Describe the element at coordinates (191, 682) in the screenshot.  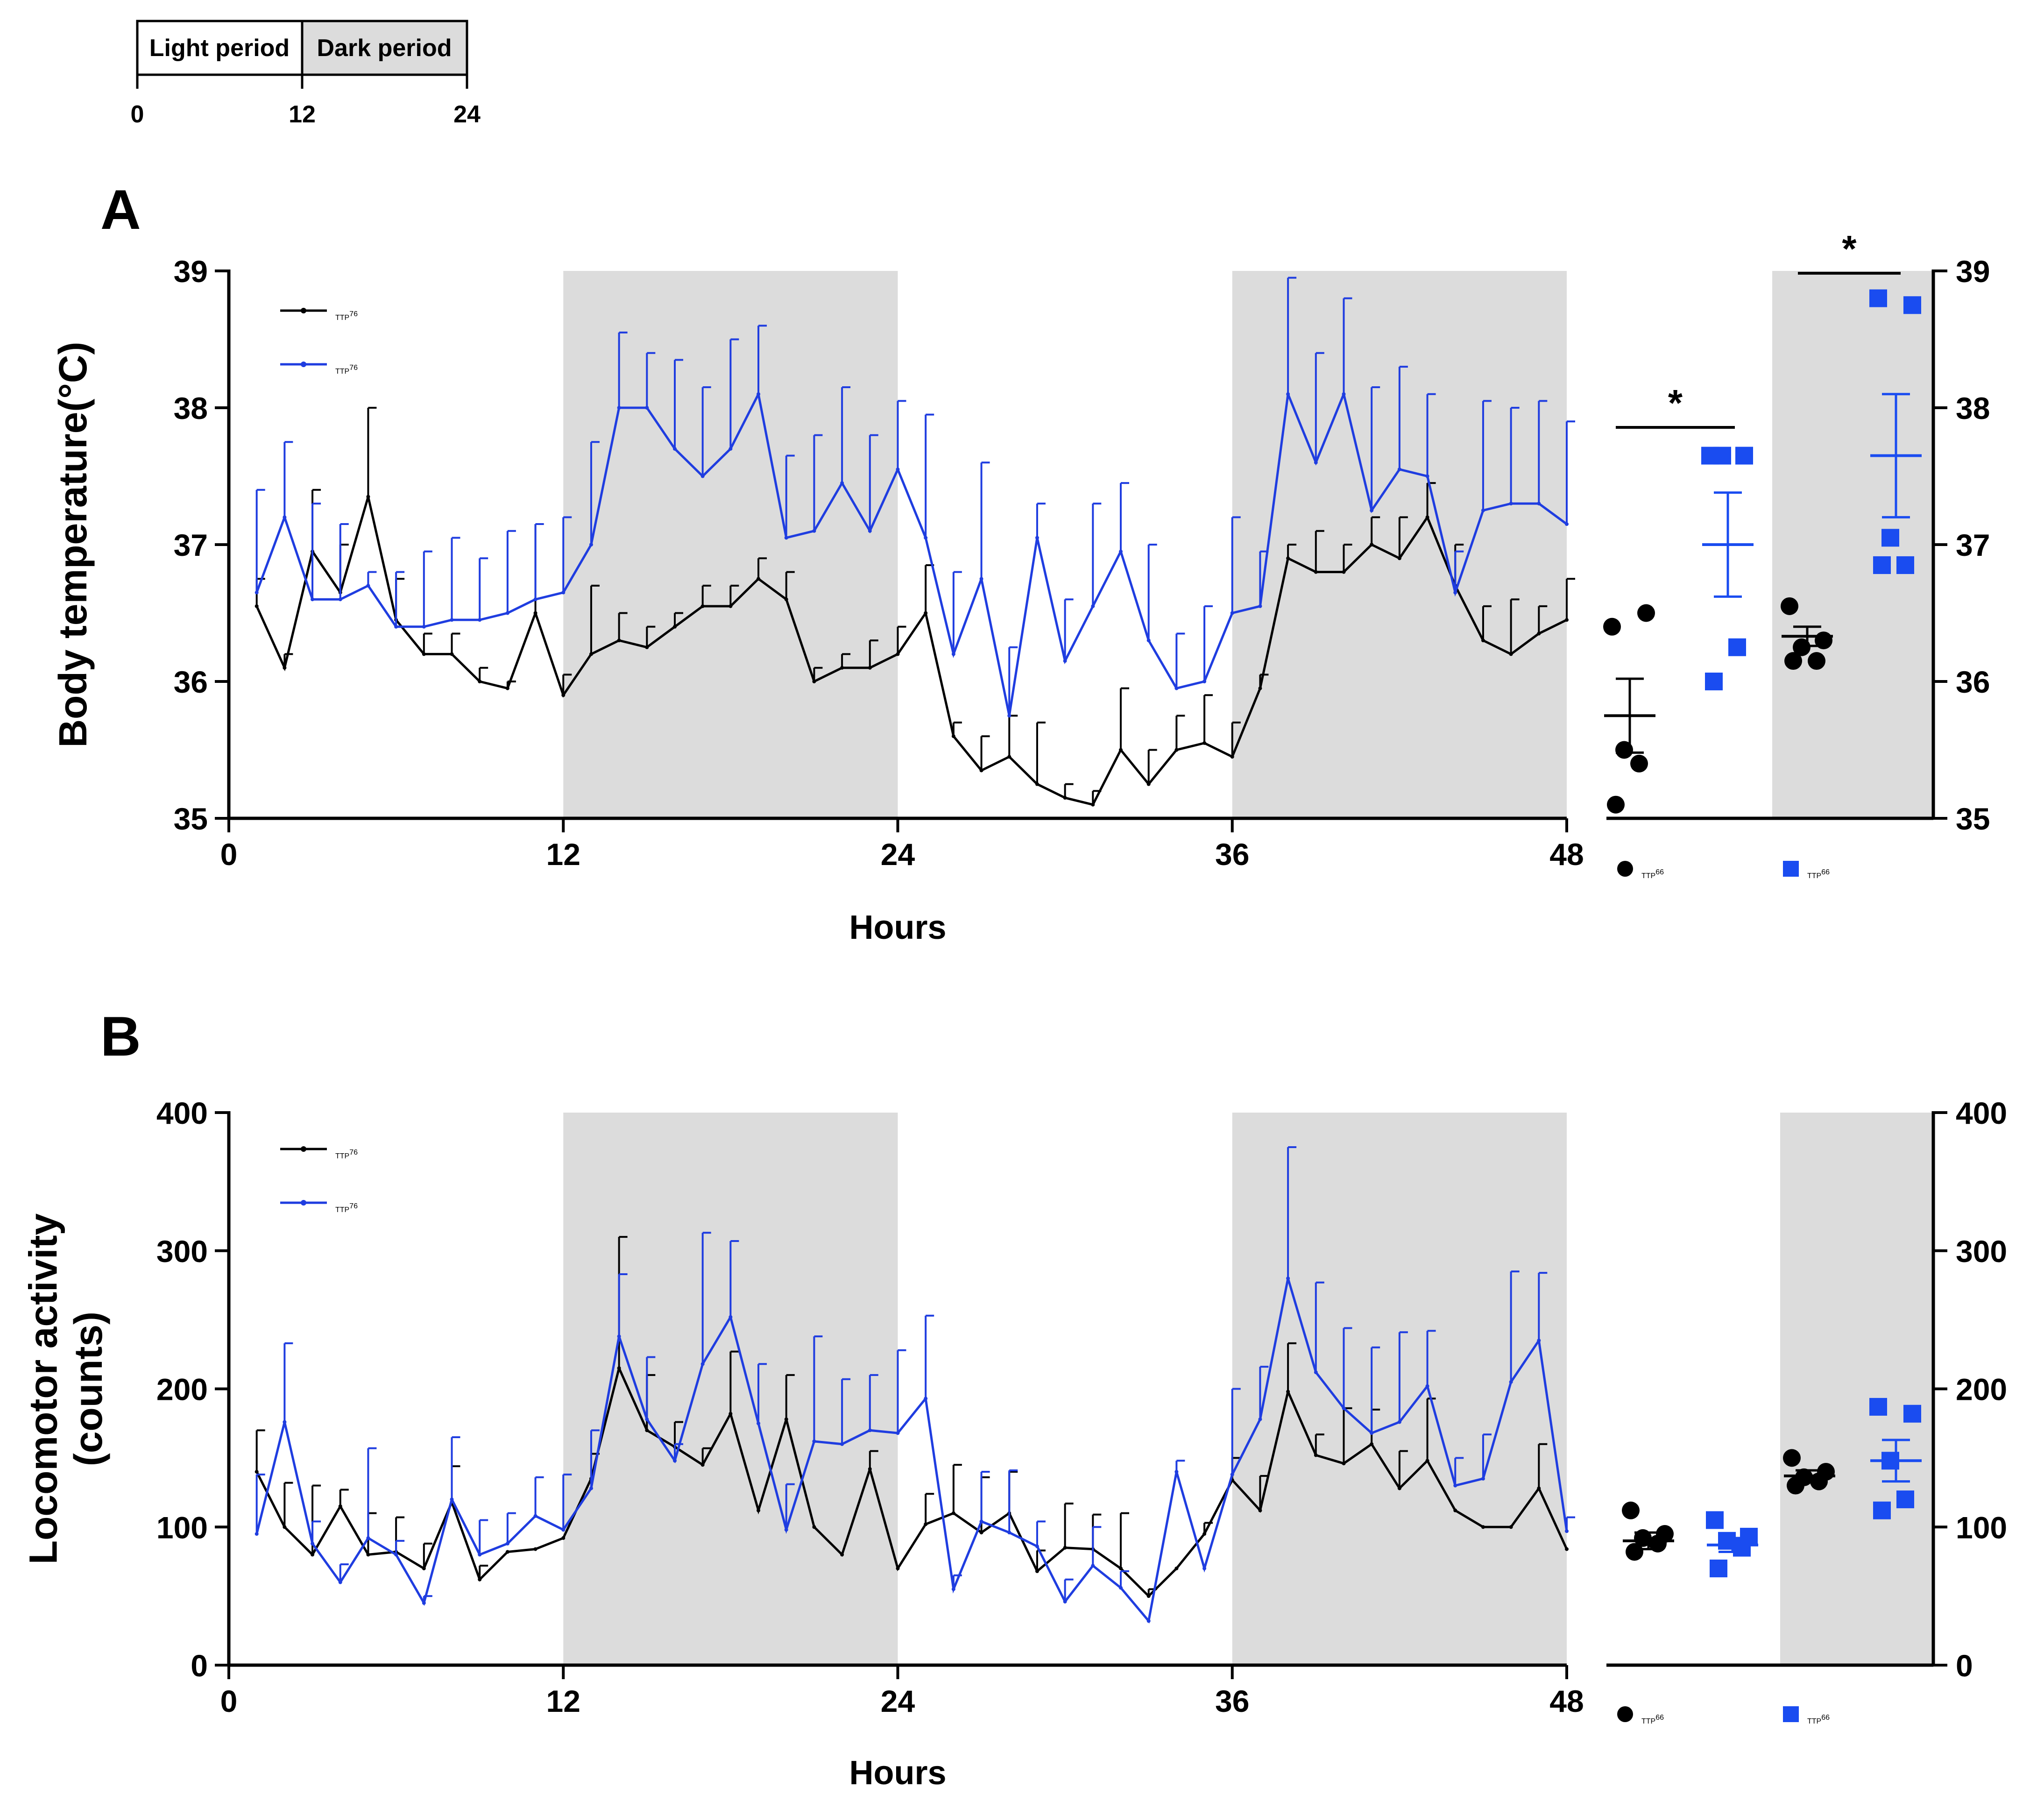
I see `y-tick-label: 36` at that location.